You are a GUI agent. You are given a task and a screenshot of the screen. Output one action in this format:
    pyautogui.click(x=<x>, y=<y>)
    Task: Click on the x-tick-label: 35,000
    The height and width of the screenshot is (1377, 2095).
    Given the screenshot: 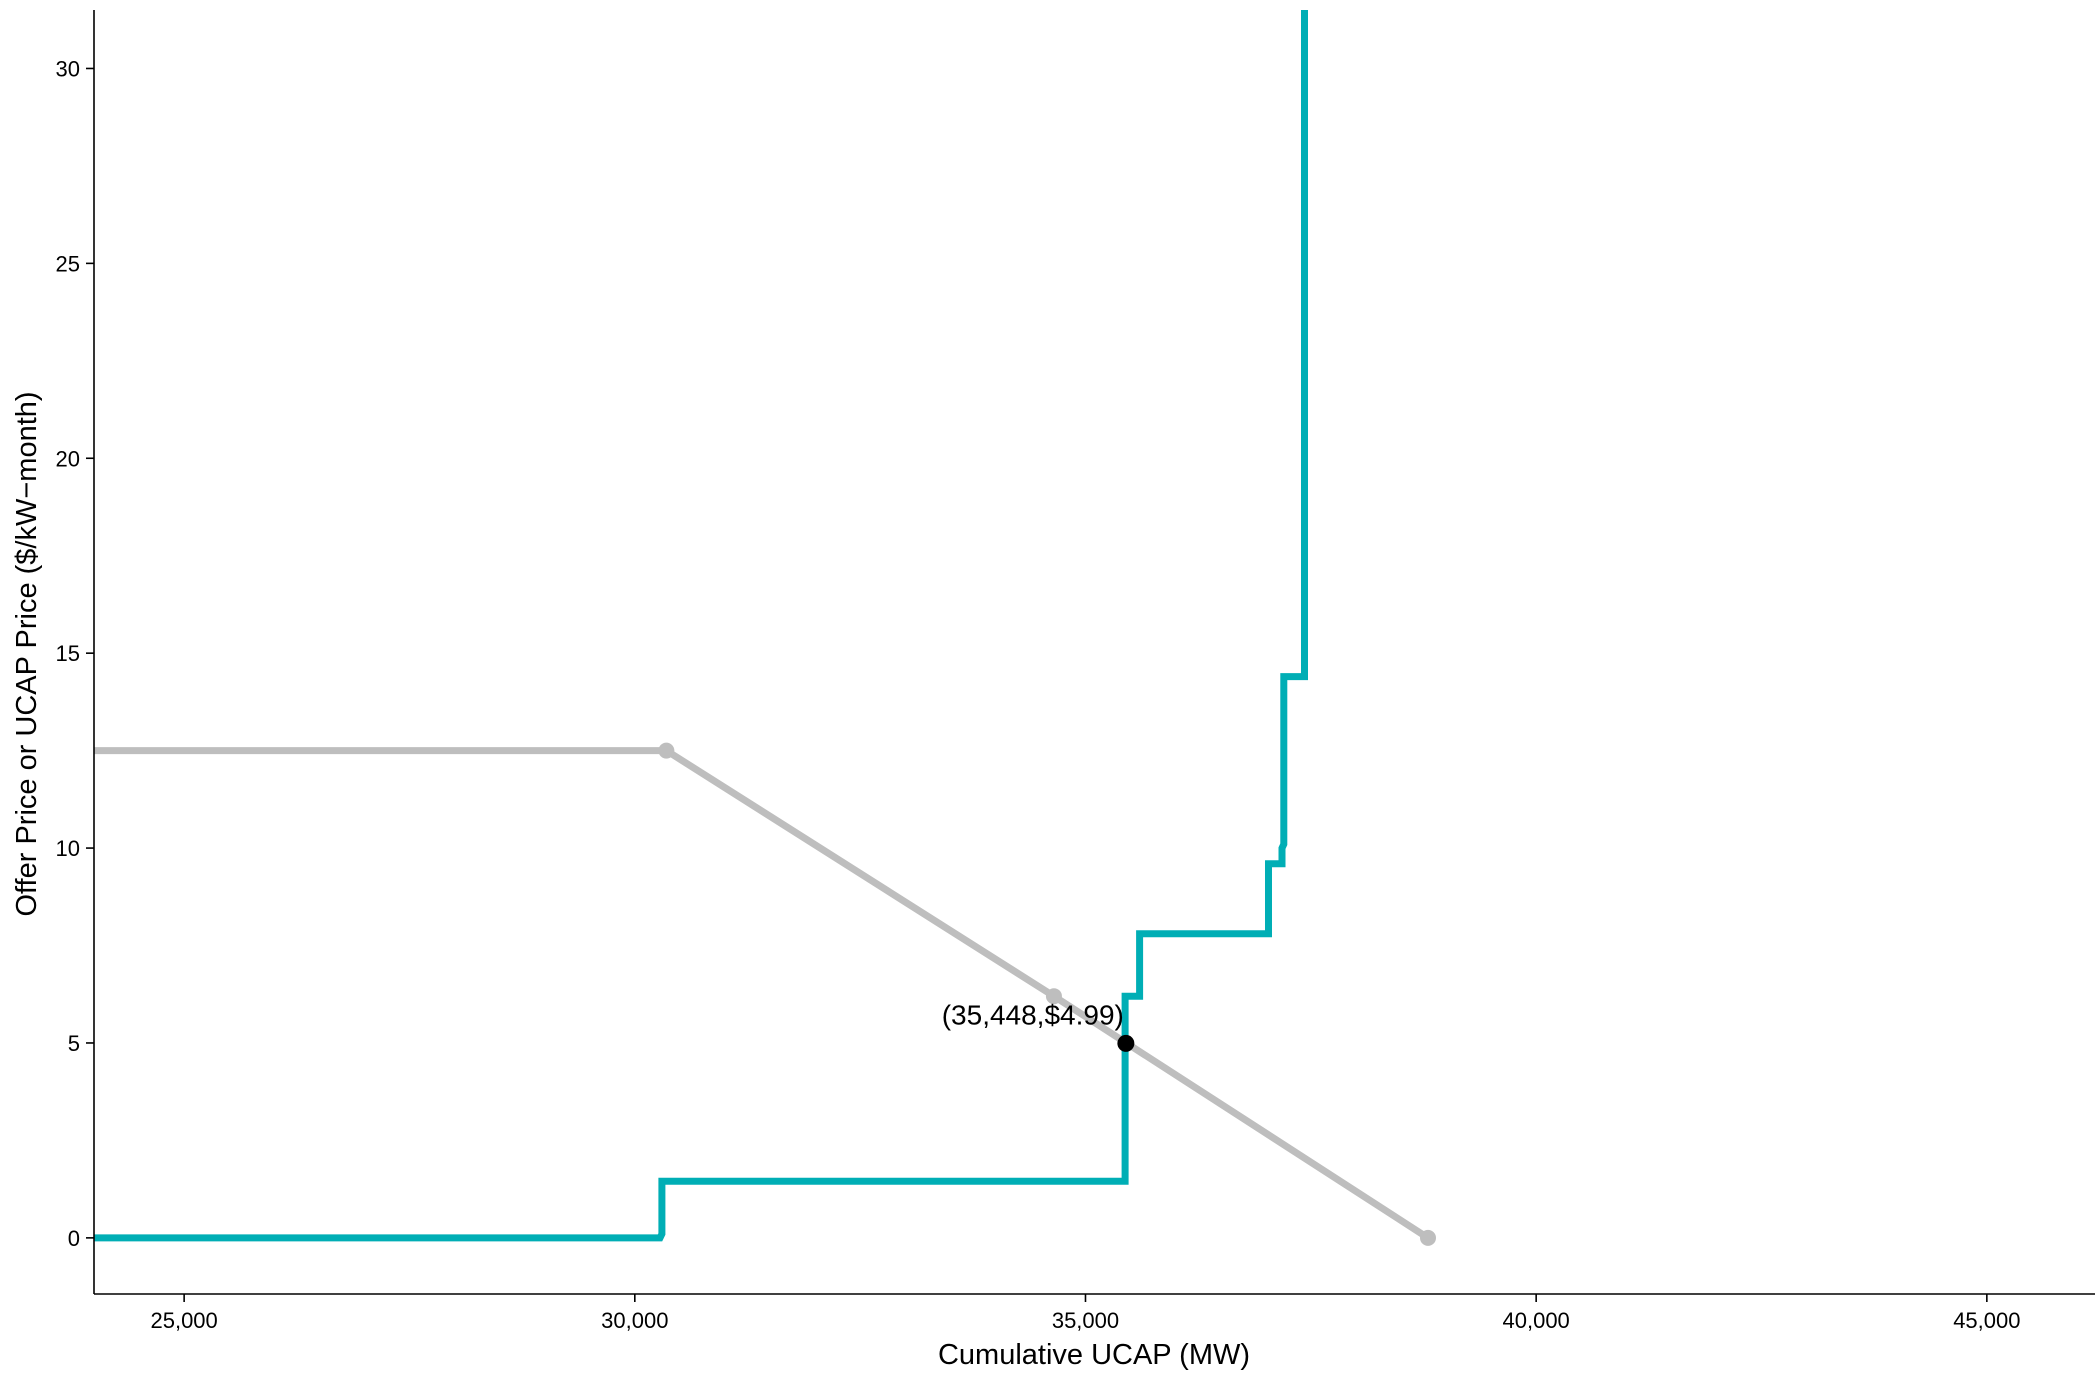 What is the action you would take?
    pyautogui.click(x=1085, y=1320)
    